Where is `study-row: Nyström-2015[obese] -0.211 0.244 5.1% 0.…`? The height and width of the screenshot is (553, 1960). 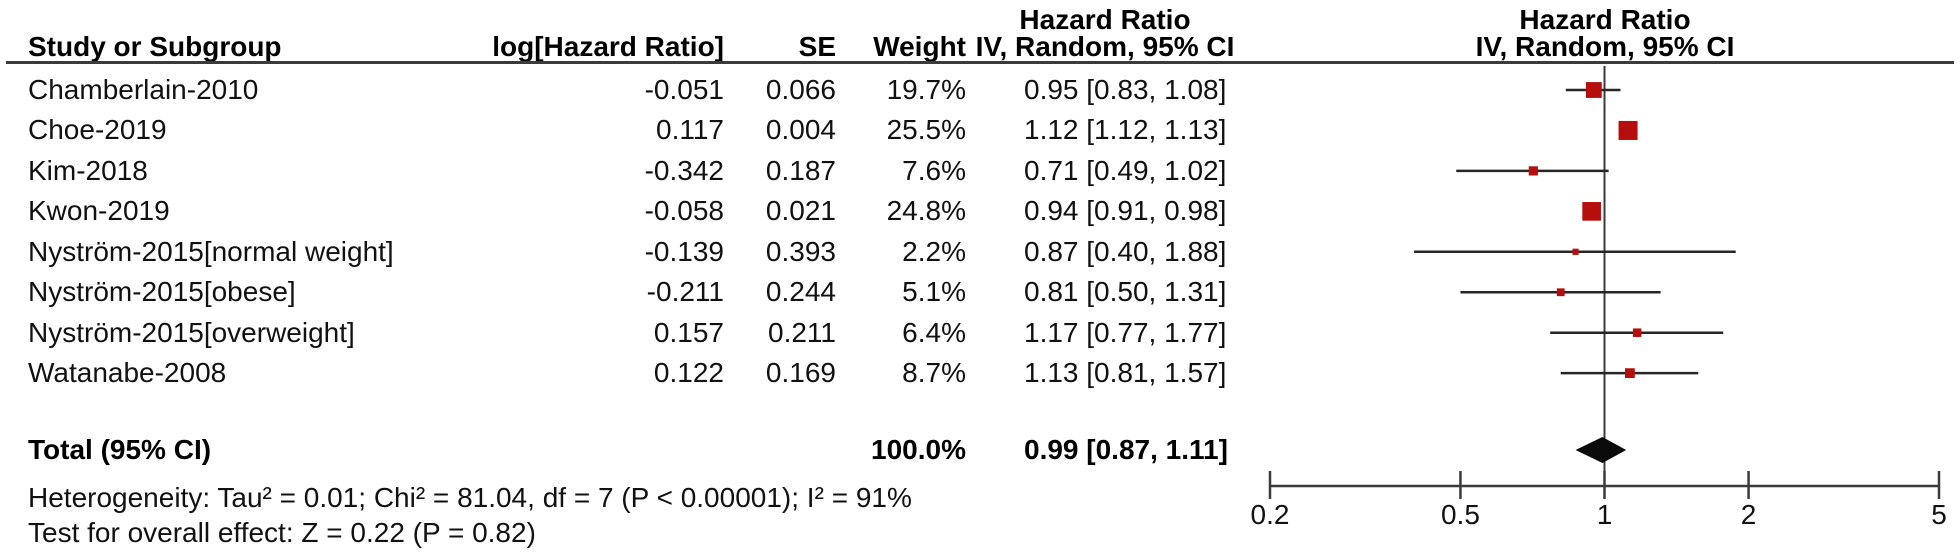
study-row: Nyström-2015[obese] -0.211 0.244 5.1% 0.… is located at coordinates (625, 292).